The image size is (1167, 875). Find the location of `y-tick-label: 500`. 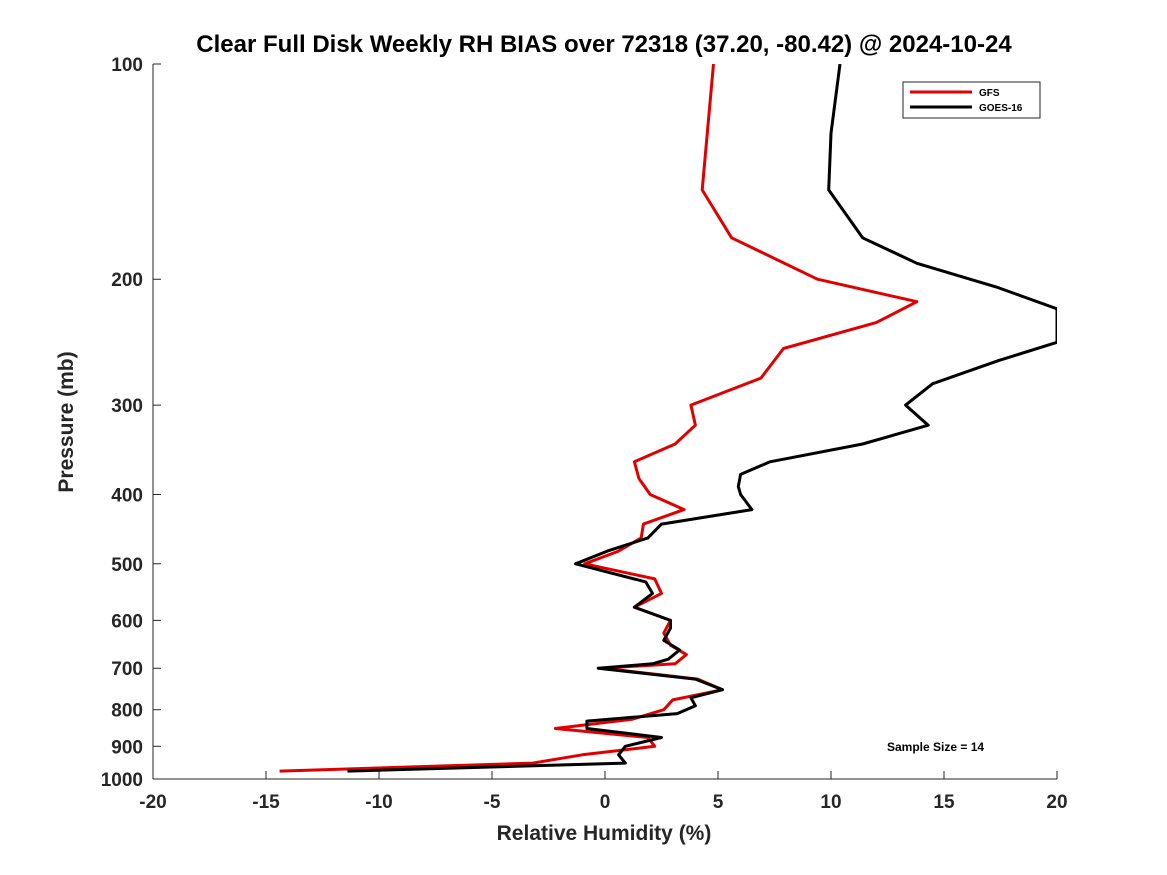

y-tick-label: 500 is located at coordinates (127, 565).